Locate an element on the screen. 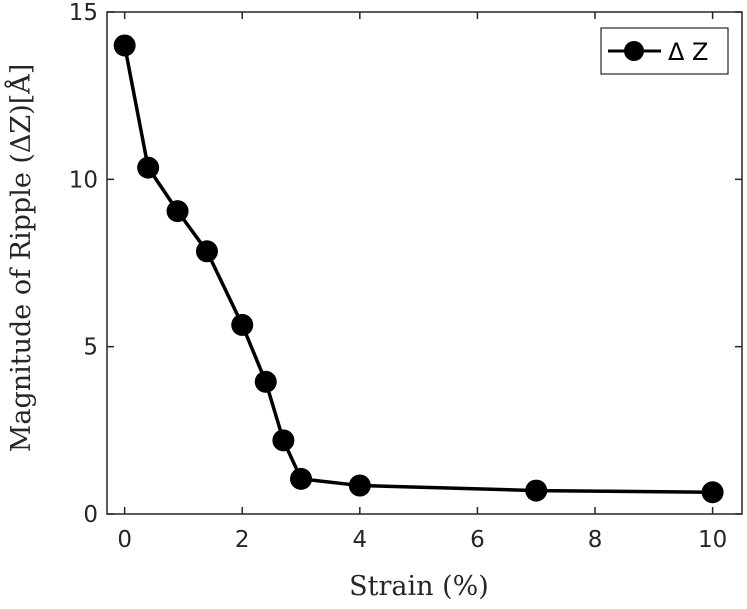  y-tick-label: 0 is located at coordinates (90, 515).